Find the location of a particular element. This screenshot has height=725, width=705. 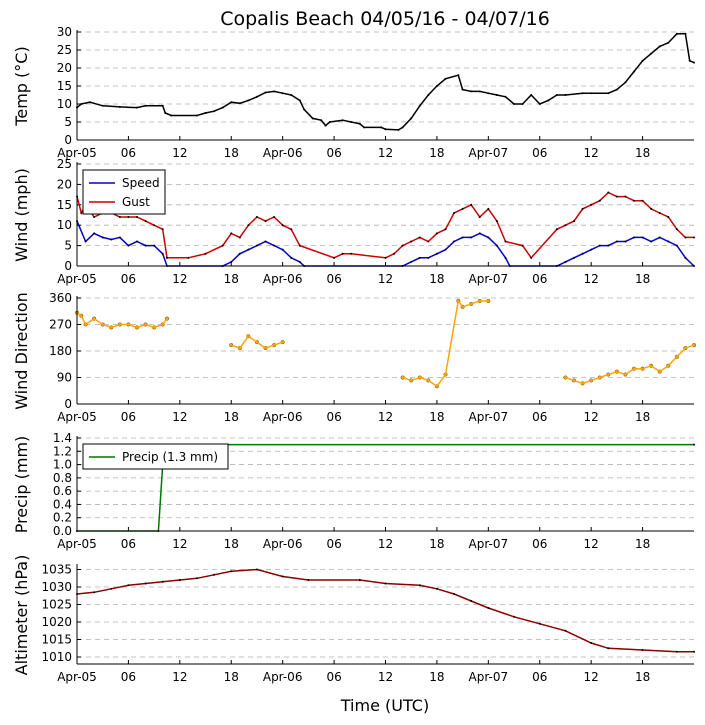

y-tick-label: 1030 is located at coordinates (56, 587).